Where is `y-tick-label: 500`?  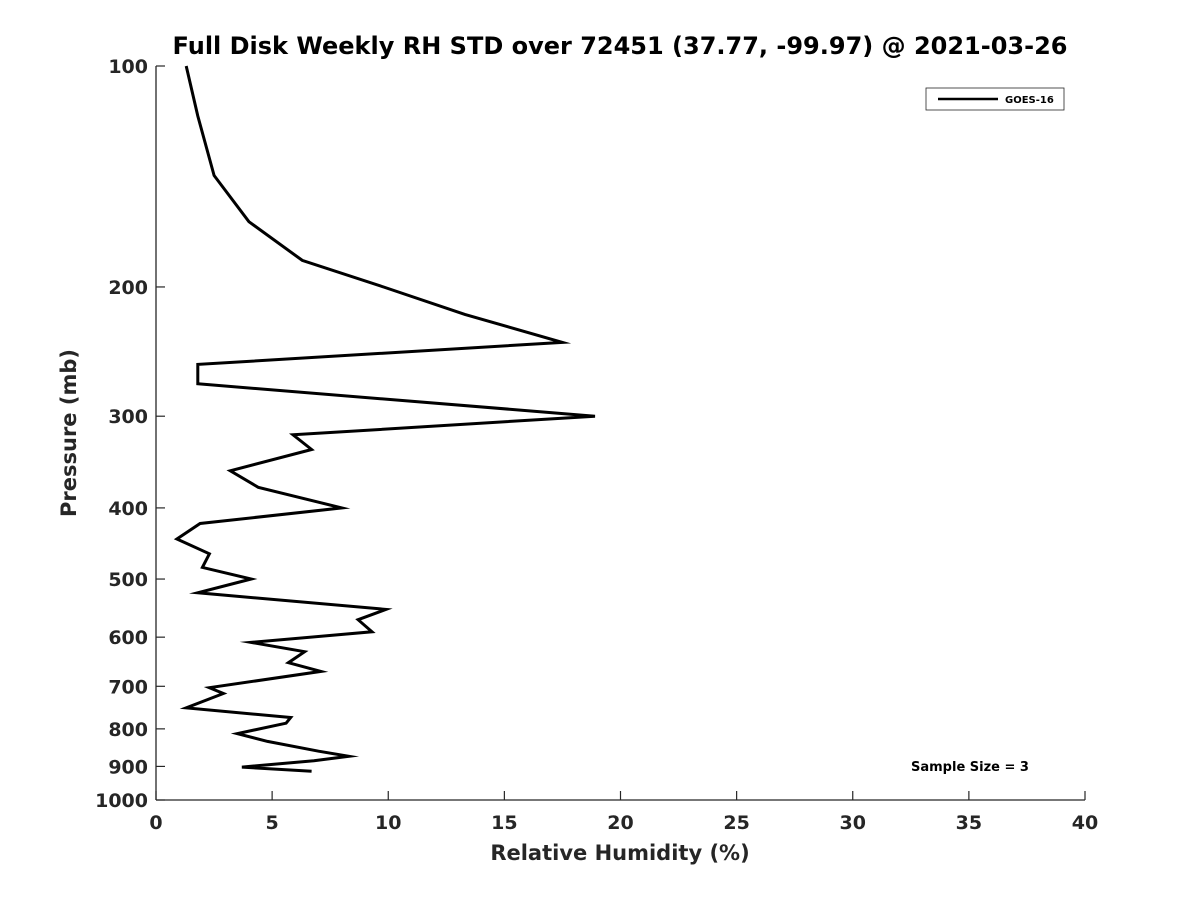
y-tick-label: 500 is located at coordinates (128, 580).